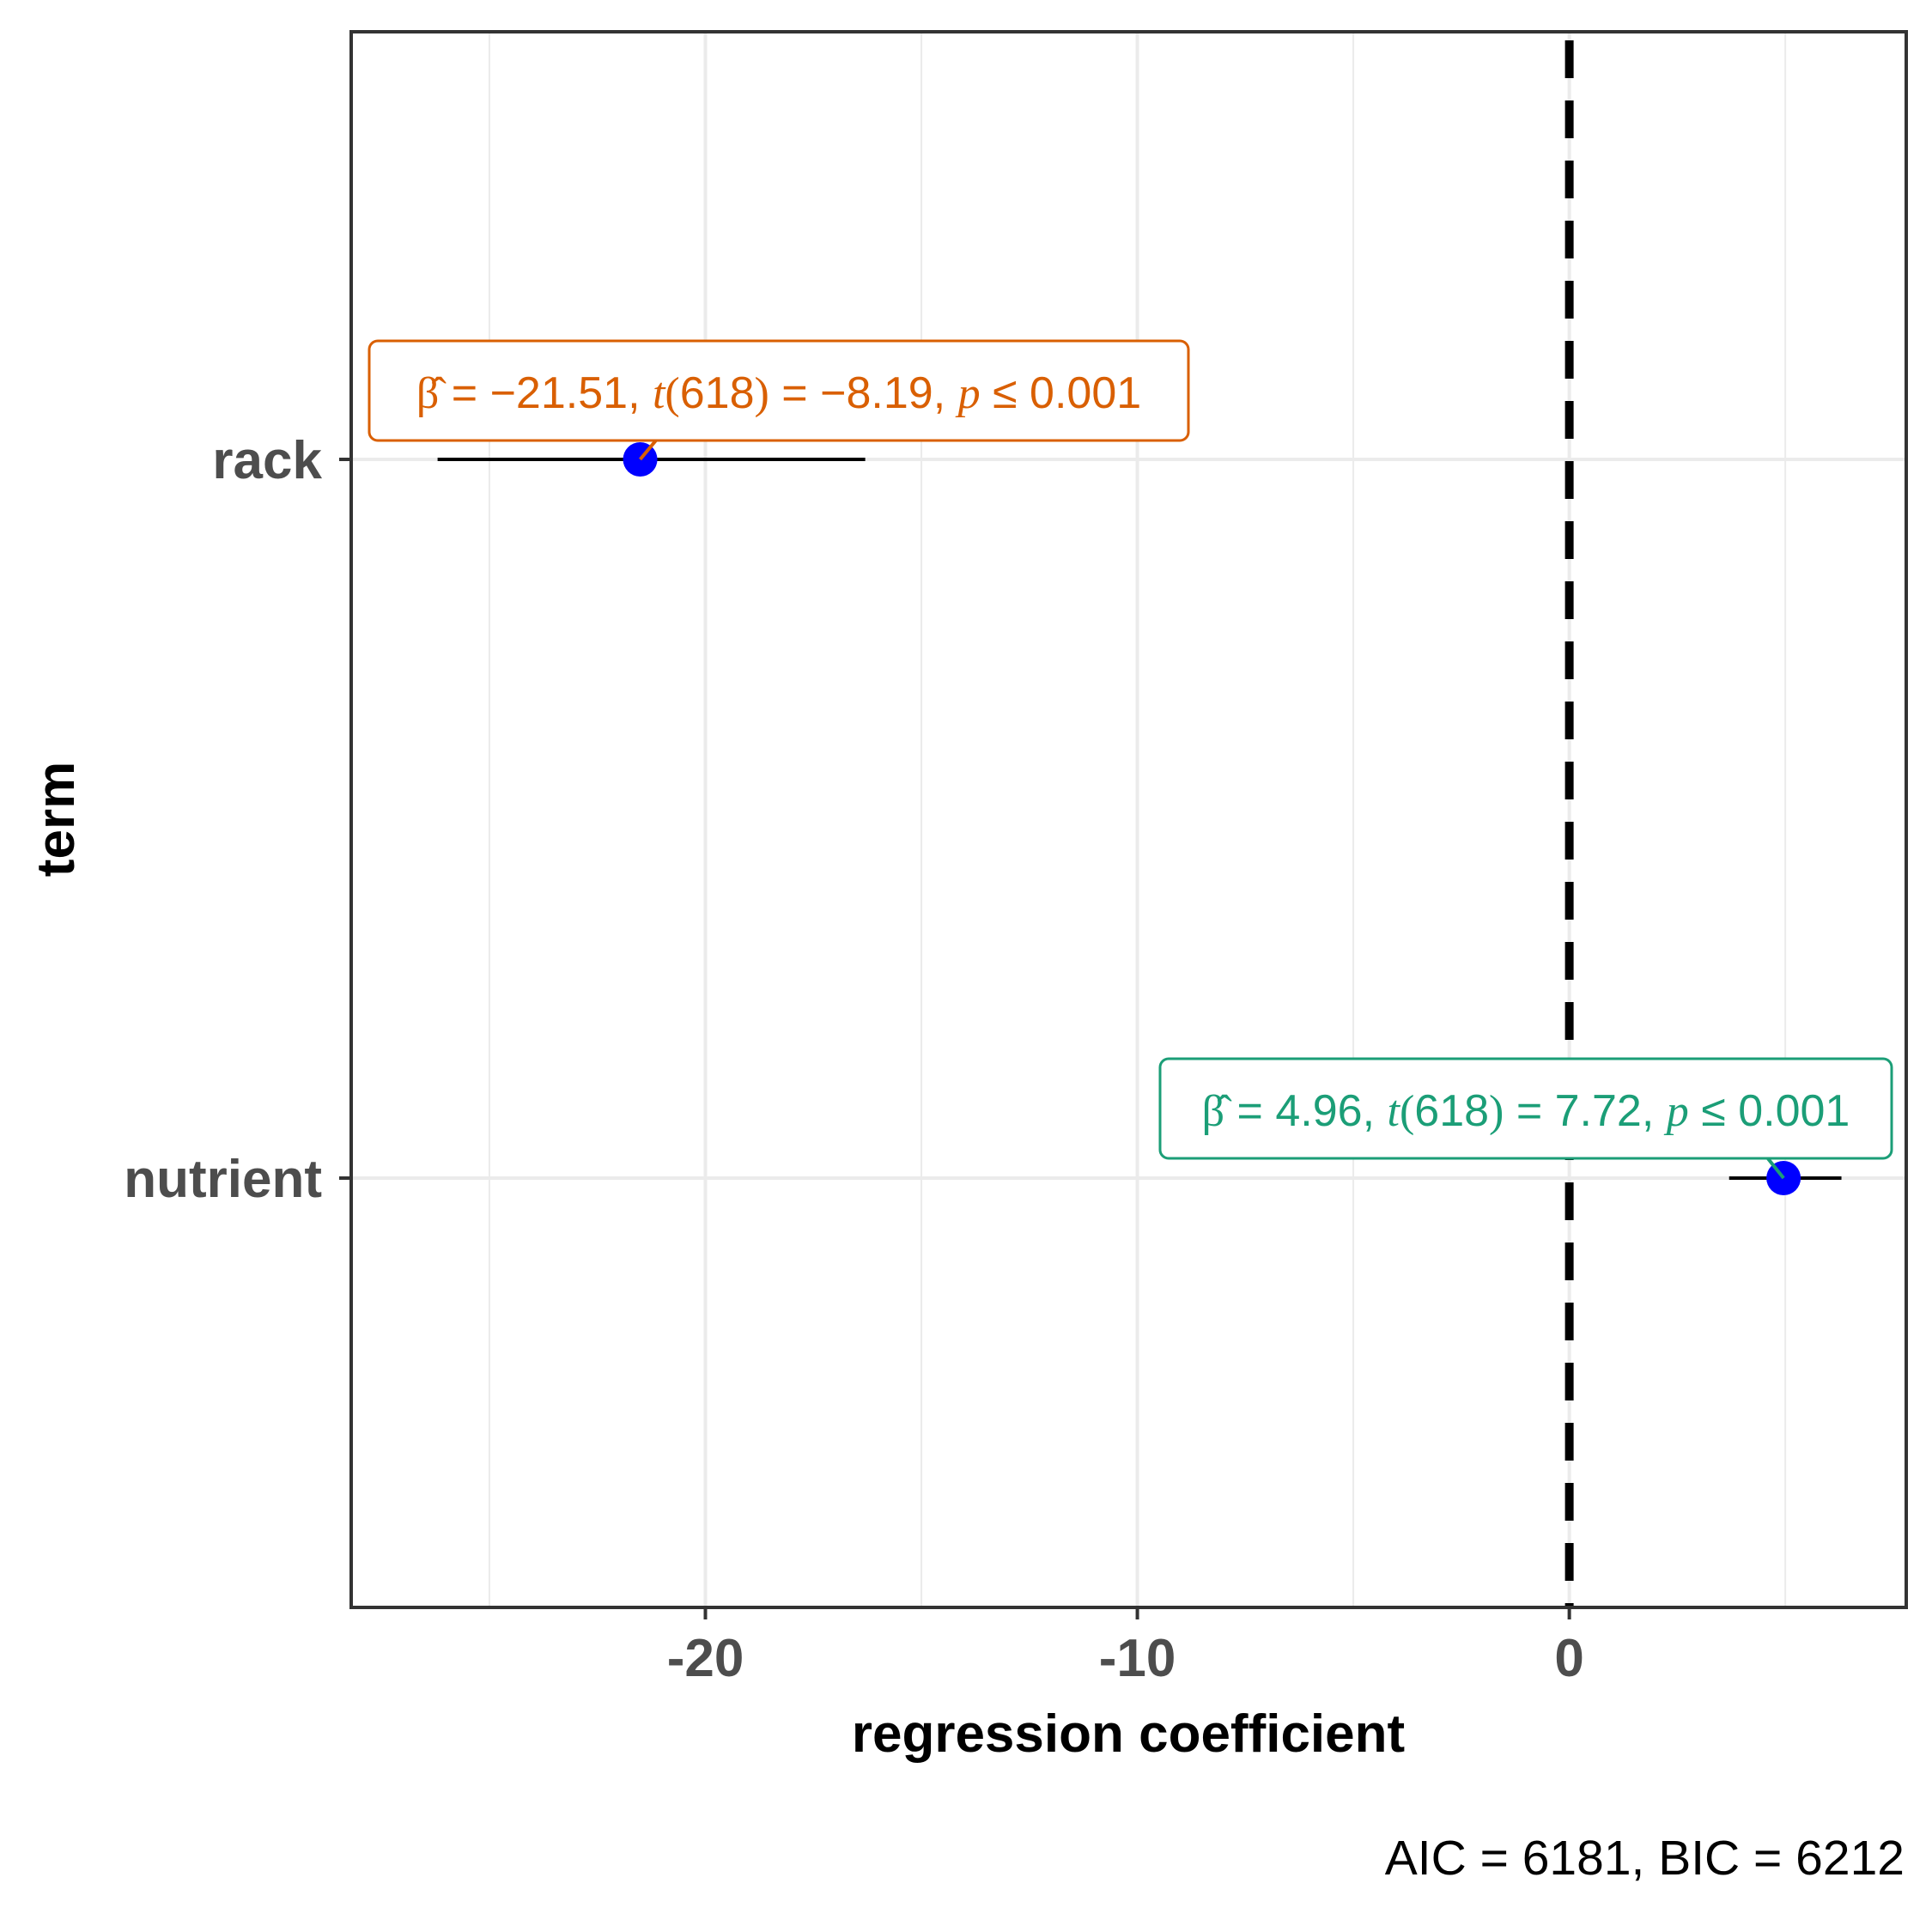  Describe the element at coordinates (223, 1180) in the screenshot. I see `y-tick-label-nutrient: nutrient` at that location.